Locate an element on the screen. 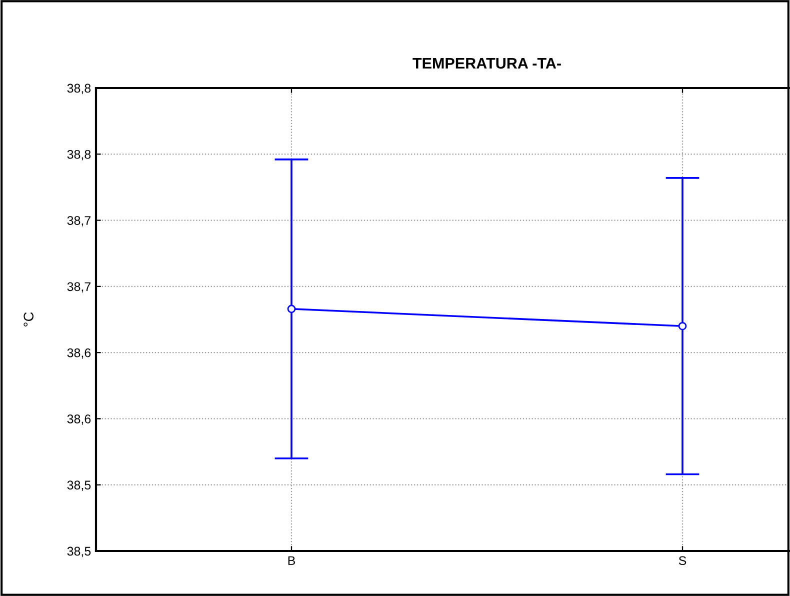 The image size is (790, 596). x-tick-label: S is located at coordinates (682, 561).